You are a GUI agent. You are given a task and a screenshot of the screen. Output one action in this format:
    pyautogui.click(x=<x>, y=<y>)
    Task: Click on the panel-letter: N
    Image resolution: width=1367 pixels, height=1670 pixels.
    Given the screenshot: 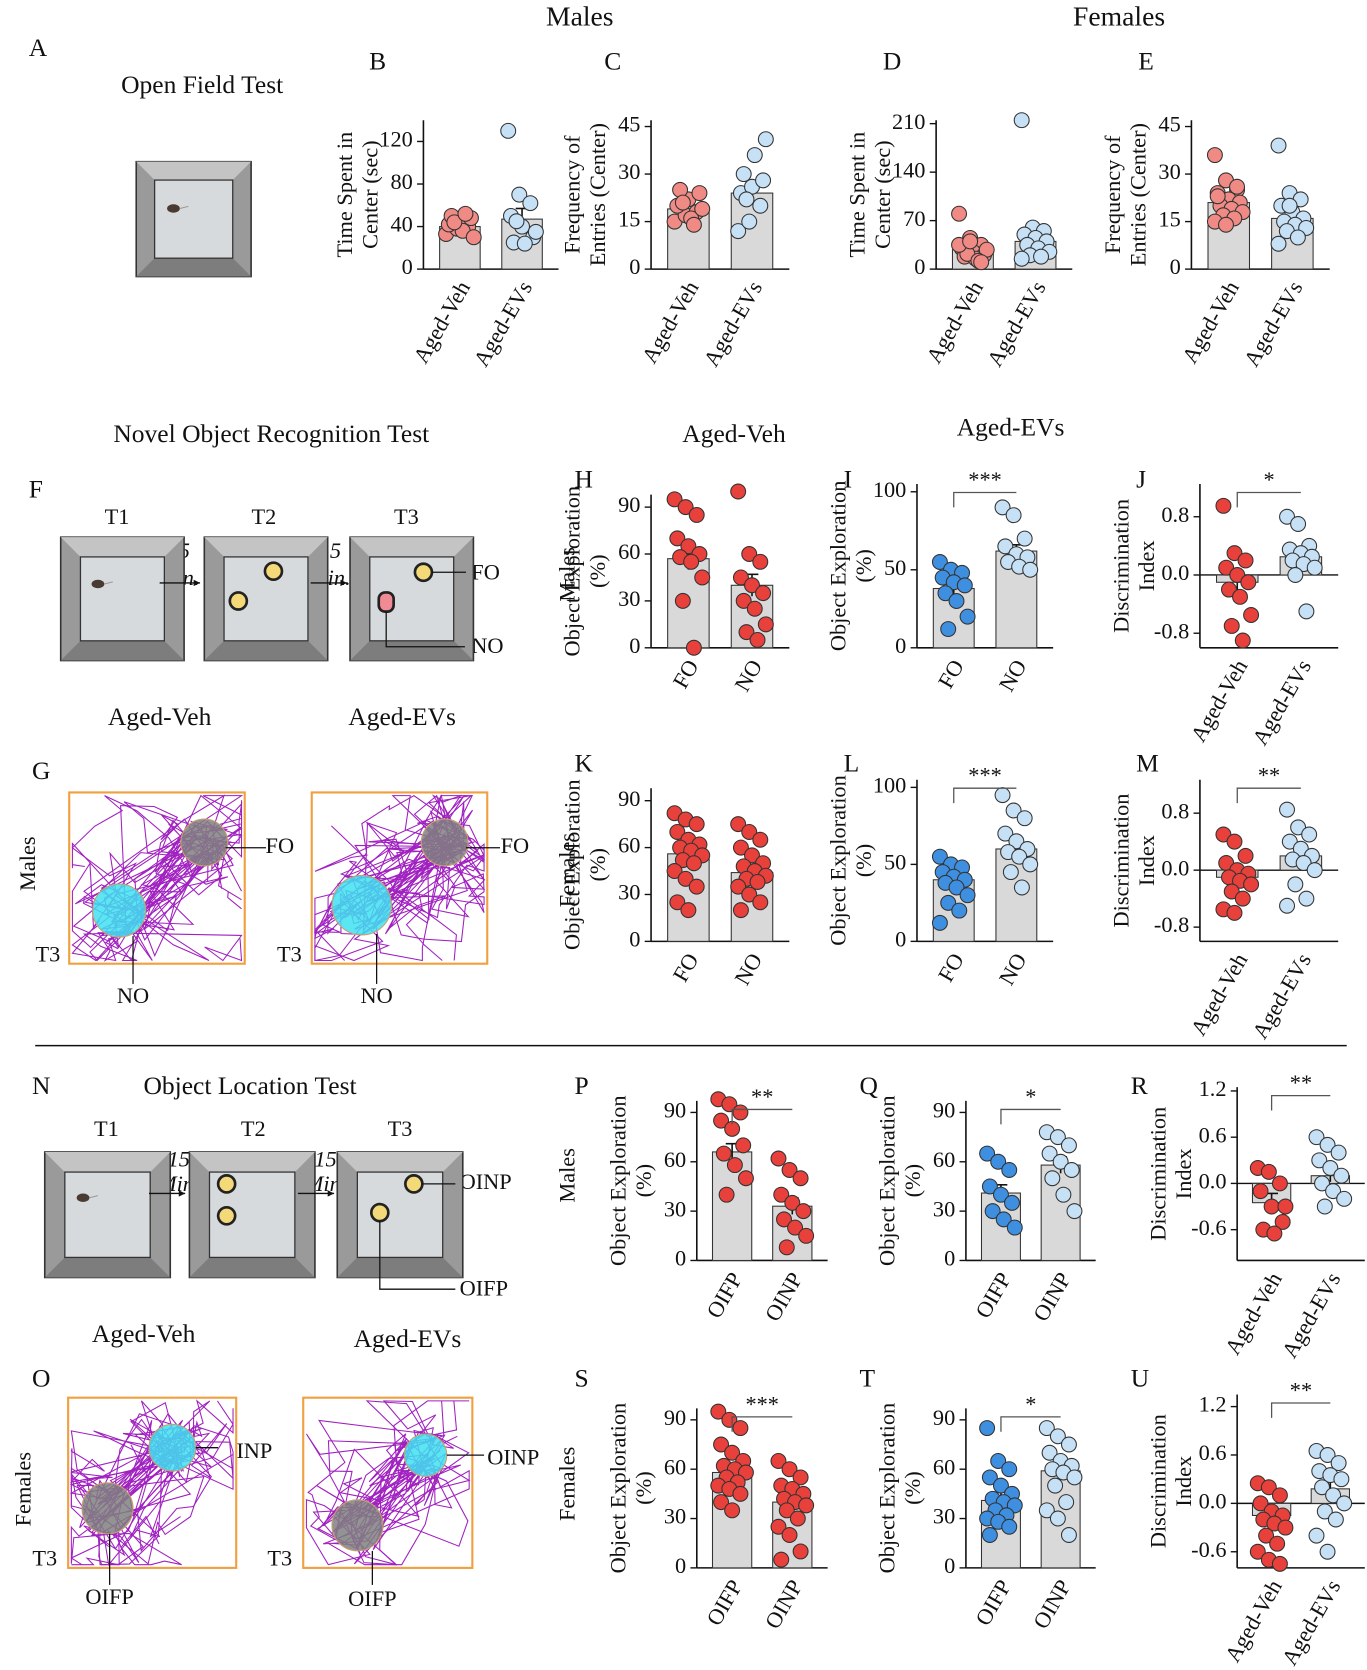 What is the action you would take?
    pyautogui.click(x=41, y=1085)
    